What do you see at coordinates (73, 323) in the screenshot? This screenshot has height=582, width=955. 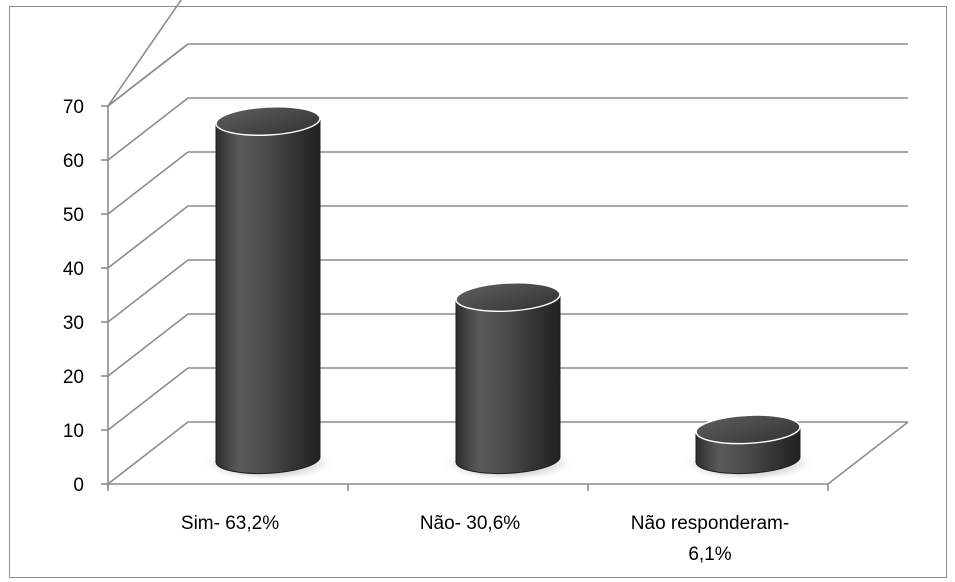 I see `y-tick-label: 30` at bounding box center [73, 323].